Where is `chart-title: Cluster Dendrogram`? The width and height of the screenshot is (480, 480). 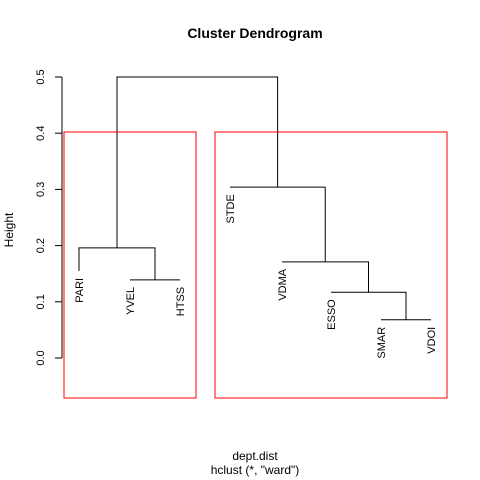 chart-title: Cluster Dendrogram is located at coordinates (254, 33).